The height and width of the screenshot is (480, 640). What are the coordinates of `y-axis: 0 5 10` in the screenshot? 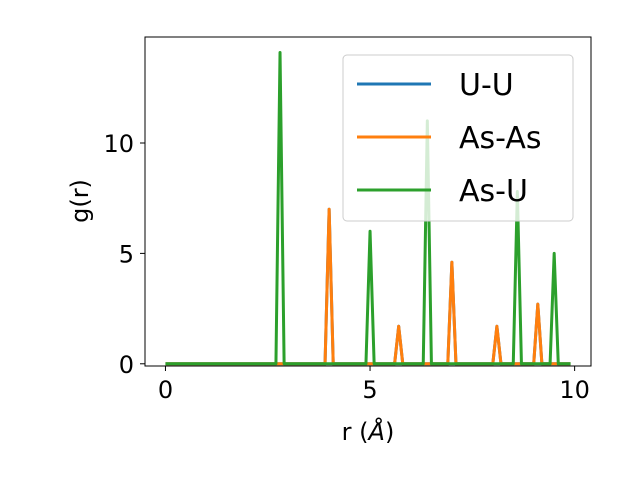 It's located at (124, 254).